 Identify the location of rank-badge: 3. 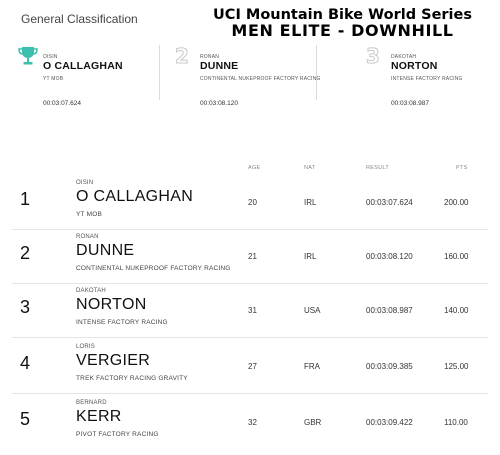
(376, 57).